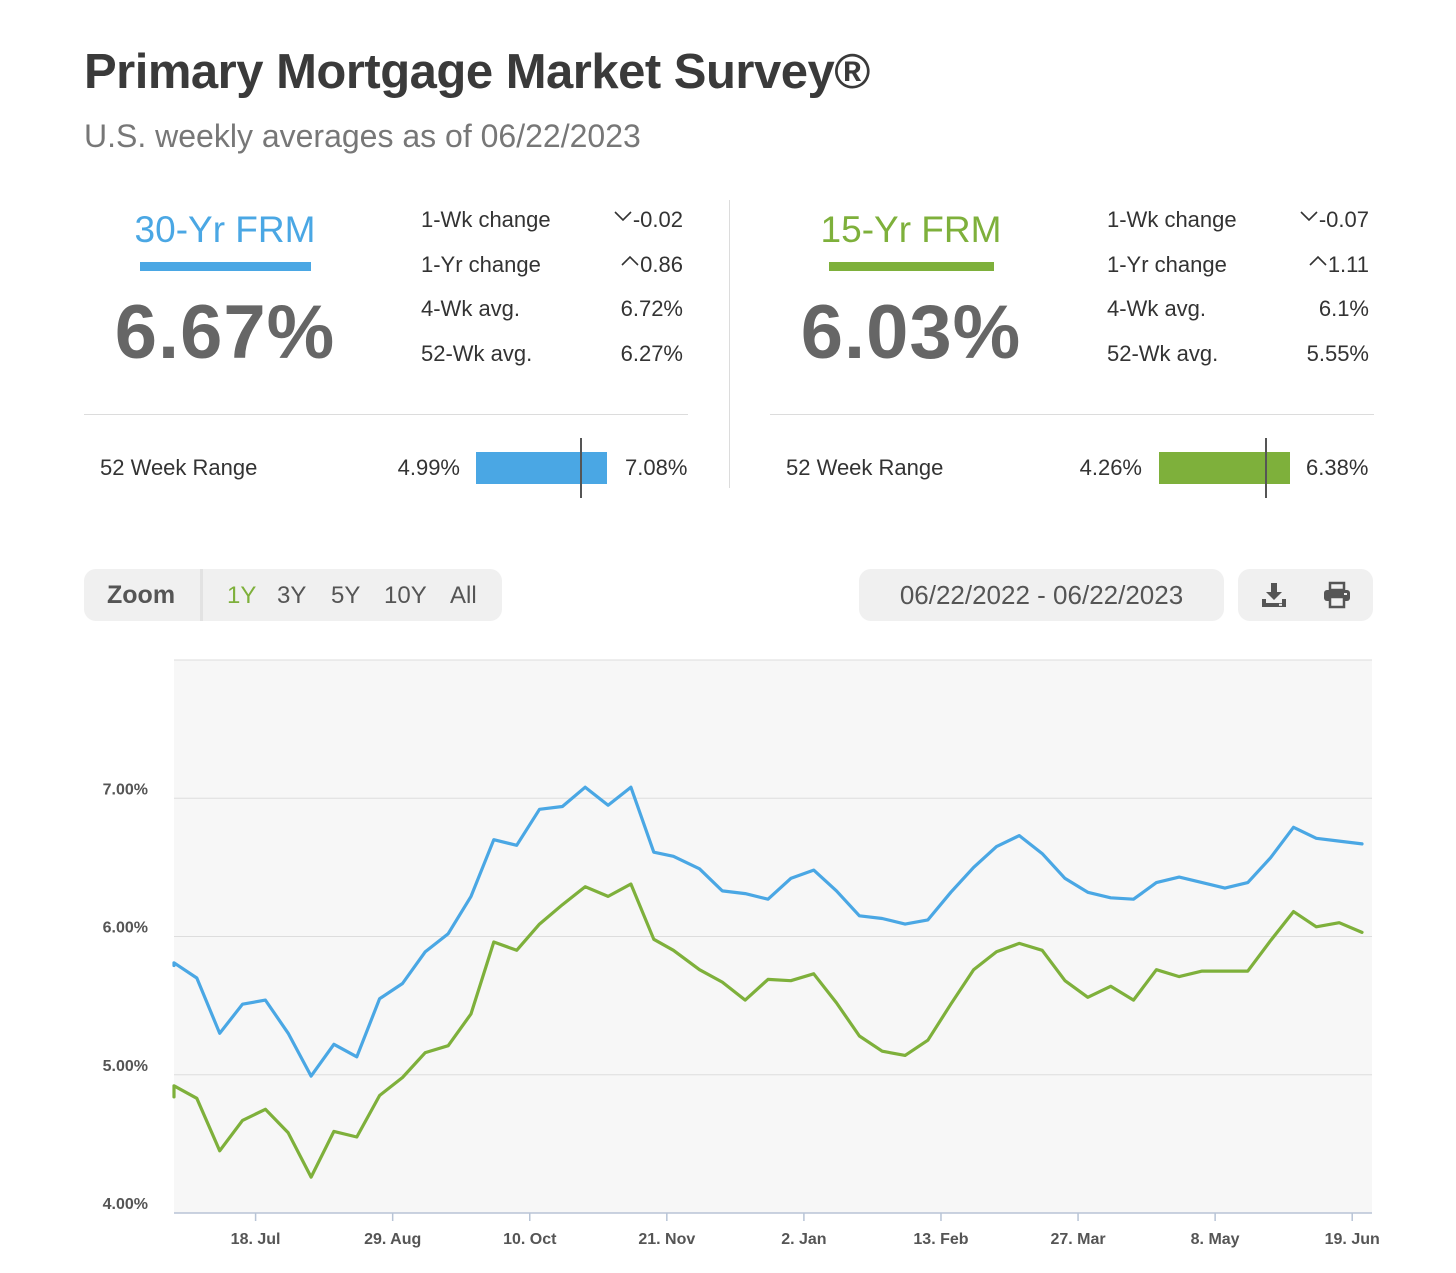 This screenshot has width=1456, height=1273. What do you see at coordinates (1352, 1239) in the screenshot?
I see `x-tick-label: 19. Jun` at bounding box center [1352, 1239].